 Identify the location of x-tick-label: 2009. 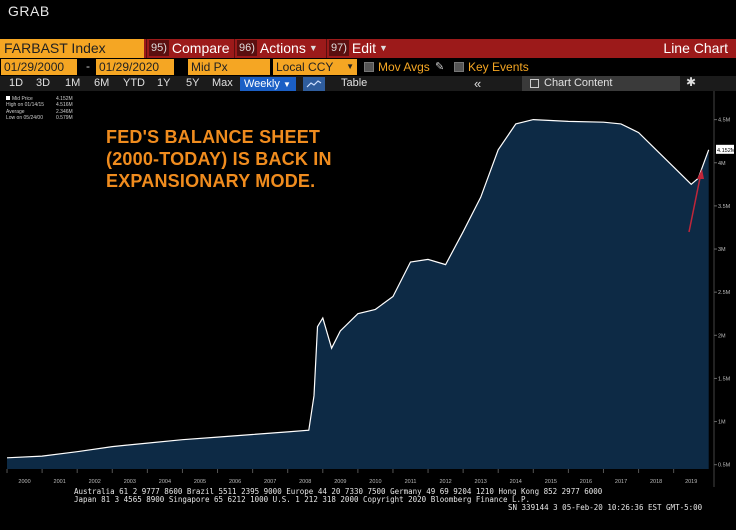
(340, 482).